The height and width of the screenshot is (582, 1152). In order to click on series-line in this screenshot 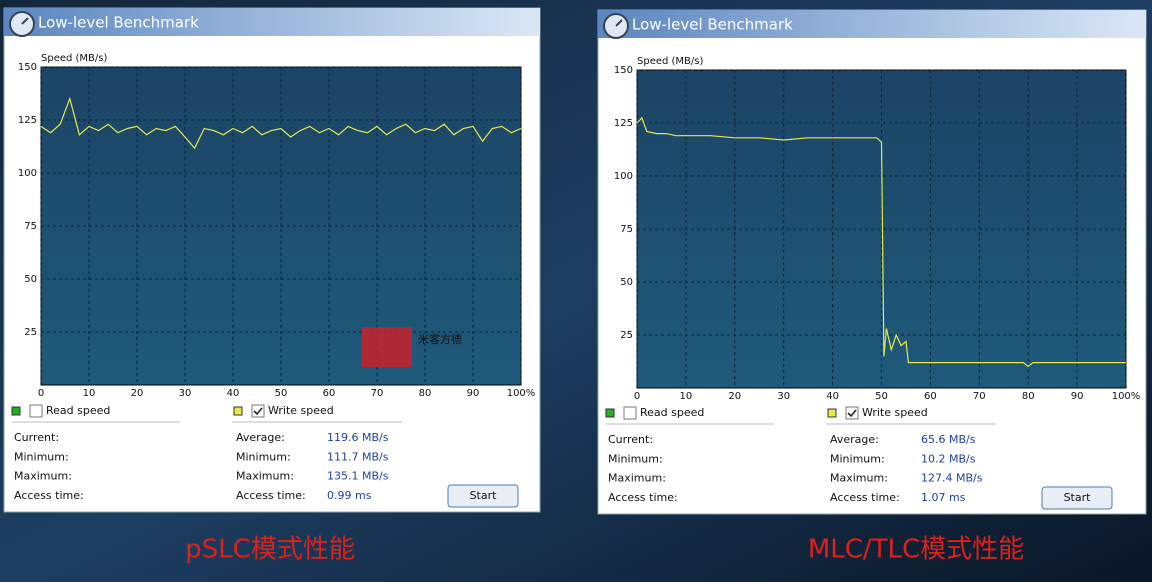, I will do `click(281, 123)`.